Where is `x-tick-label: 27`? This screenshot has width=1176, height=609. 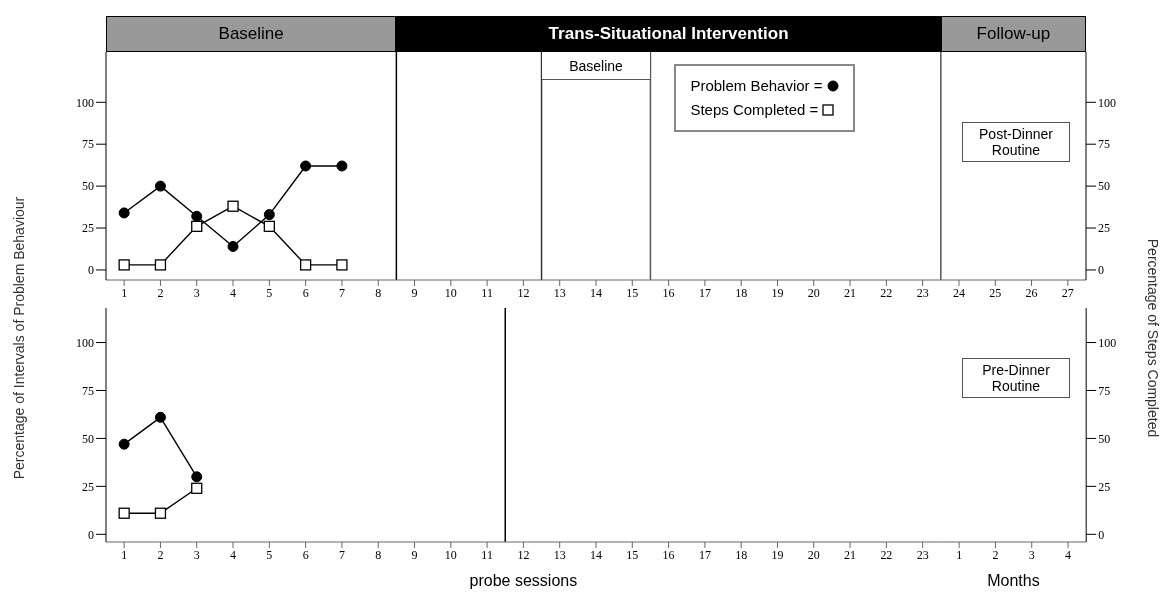
x-tick-label: 27 is located at coordinates (1067, 292).